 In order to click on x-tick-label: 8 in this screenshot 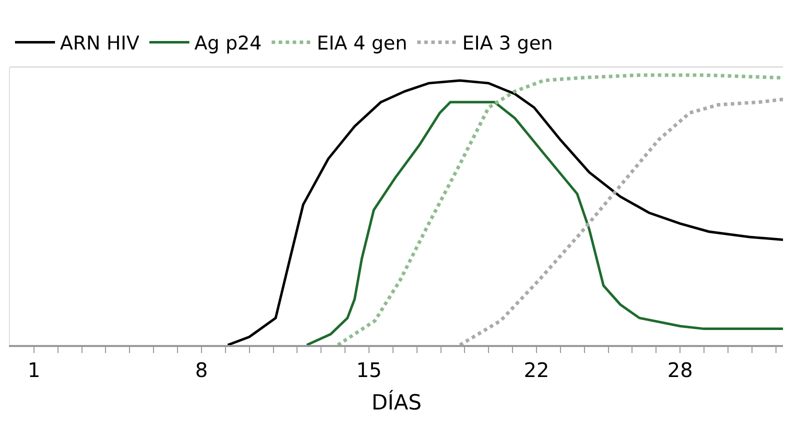, I will do `click(201, 370)`.